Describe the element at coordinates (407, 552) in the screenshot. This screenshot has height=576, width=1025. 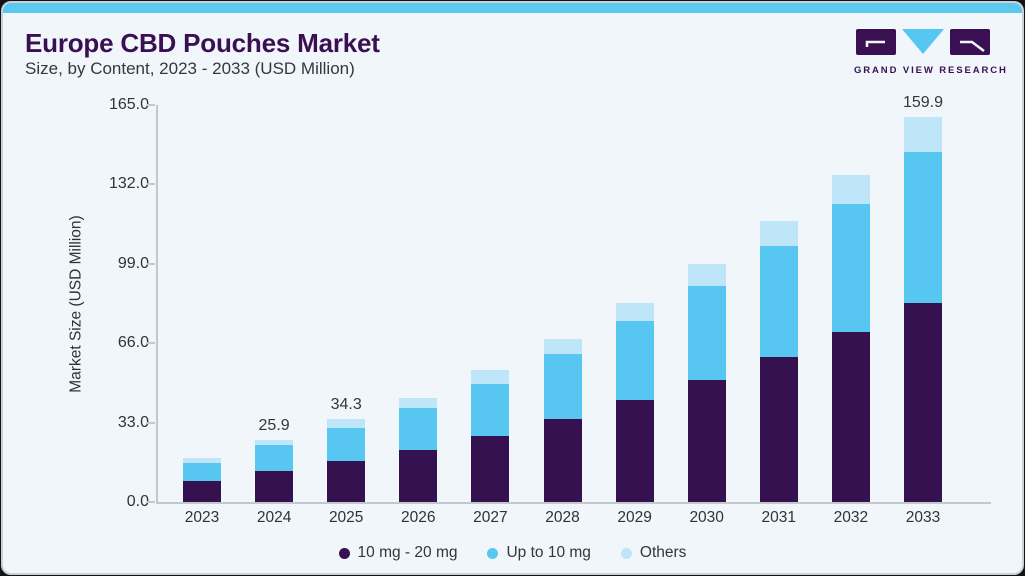
I see `legend-label: 10 mg - 20 mg` at that location.